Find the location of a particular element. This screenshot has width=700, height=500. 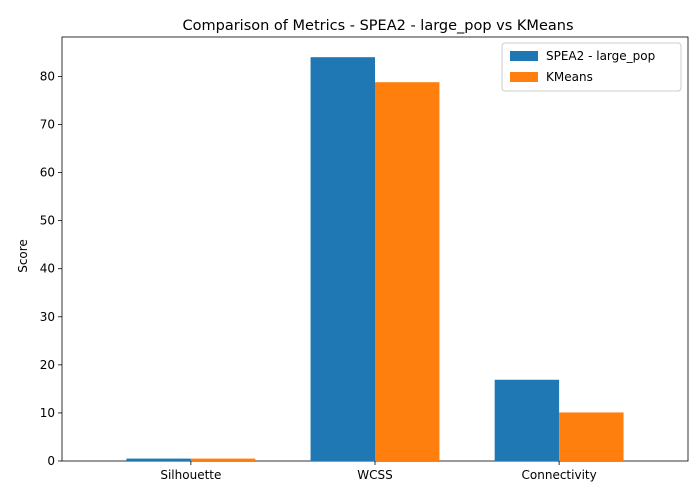

y-axis: 0 10 20 30 40 50 60 70 80 is located at coordinates (51, 268).